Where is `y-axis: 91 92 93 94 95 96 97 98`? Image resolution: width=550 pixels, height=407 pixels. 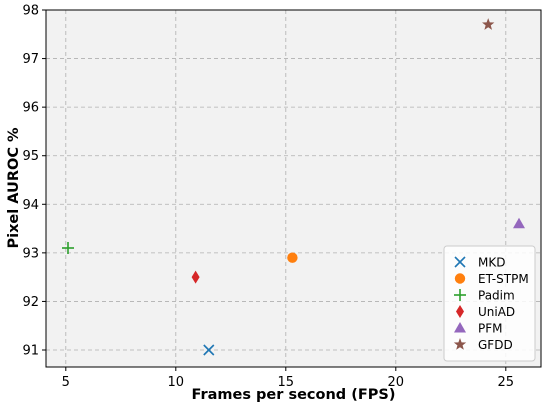
y-axis: 91 92 93 94 95 96 97 98 is located at coordinates (34, 181).